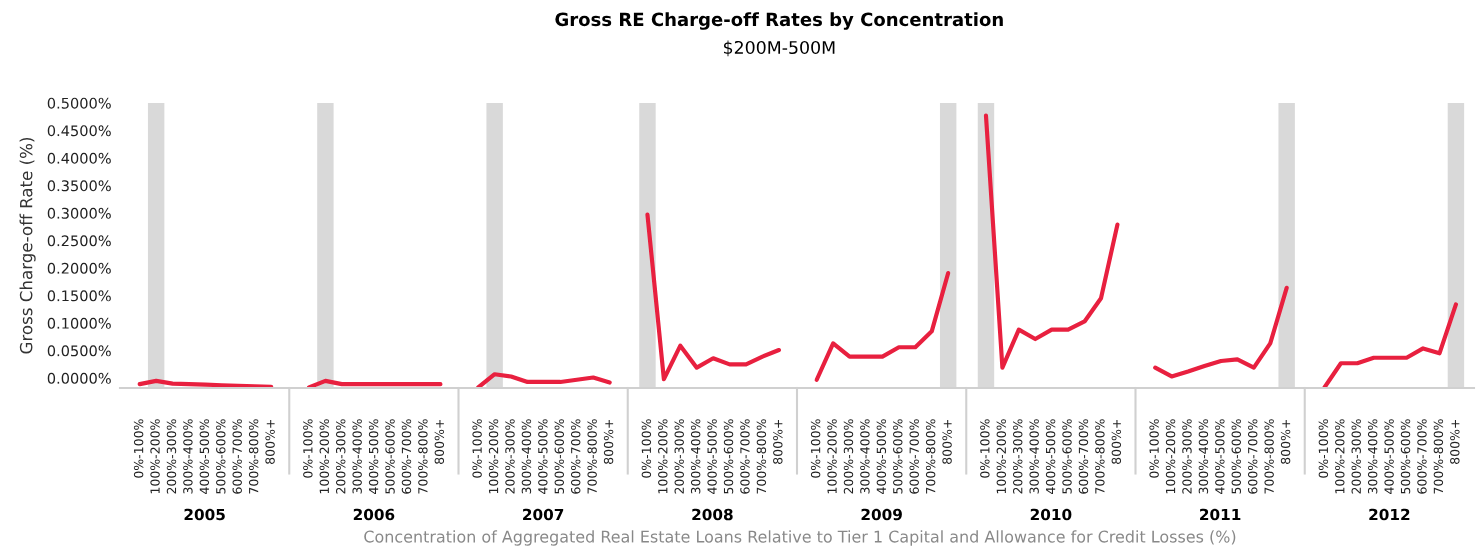 The width and height of the screenshot is (1476, 548). I want to click on y-tick-label: 0.4500%, so click(79, 131).